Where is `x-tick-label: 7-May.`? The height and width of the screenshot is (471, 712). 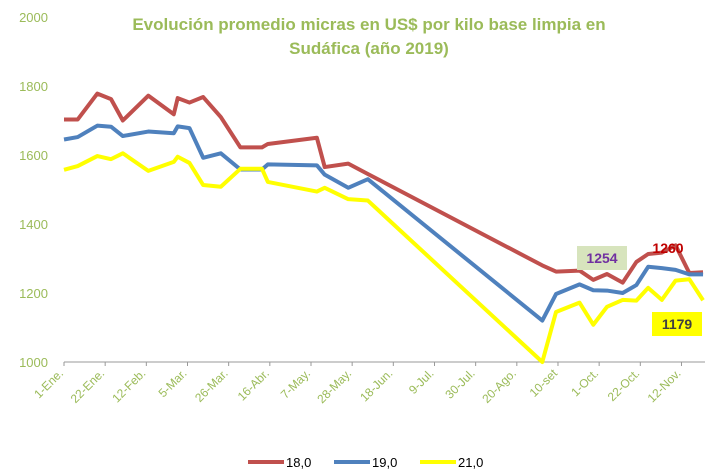 x-tick-label: 7-May. is located at coordinates (295, 383).